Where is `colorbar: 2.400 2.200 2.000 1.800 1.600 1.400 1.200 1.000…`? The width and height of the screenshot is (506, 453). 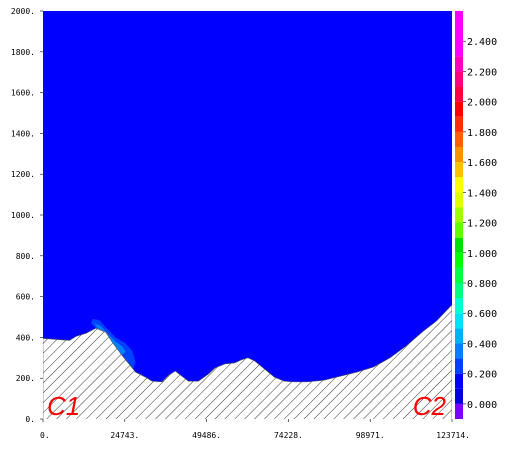 colorbar: 2.400 2.200 2.000 1.800 1.600 1.400 1.200 1.000… is located at coordinates (476, 215).